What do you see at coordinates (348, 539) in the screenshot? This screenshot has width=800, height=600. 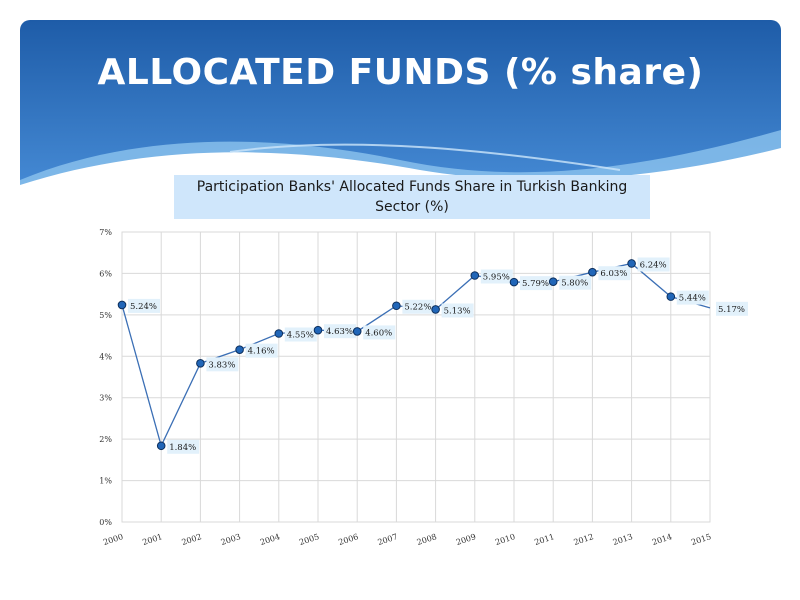 I see `x-tick-label: 2006` at bounding box center [348, 539].